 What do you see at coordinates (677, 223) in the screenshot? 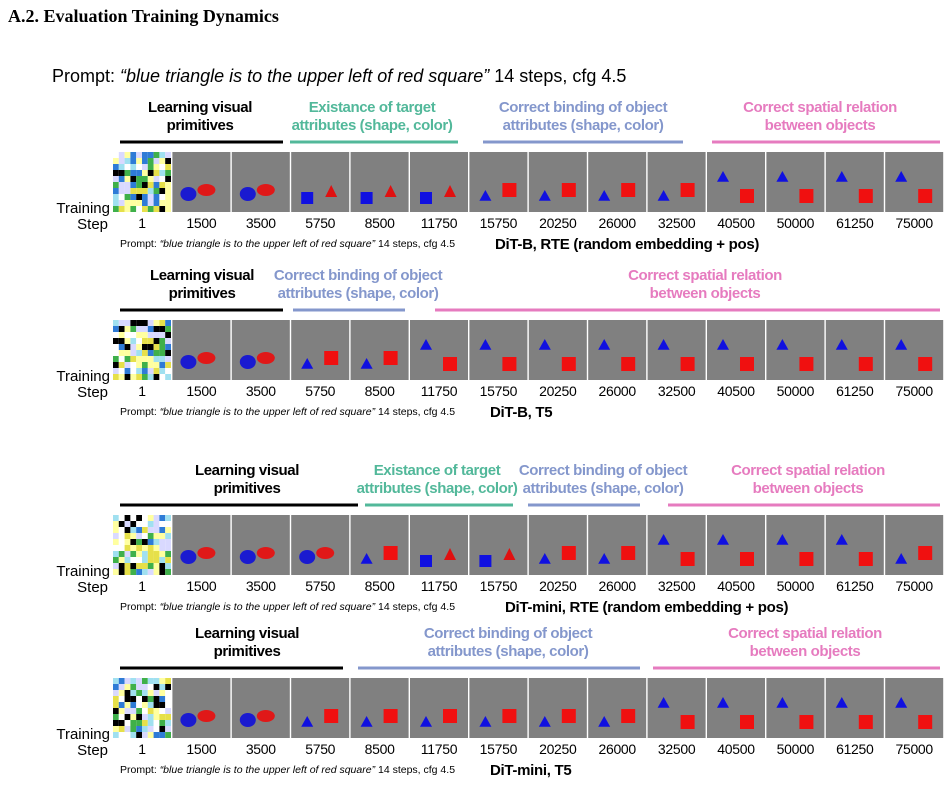
I see `step-label: 32500` at bounding box center [677, 223].